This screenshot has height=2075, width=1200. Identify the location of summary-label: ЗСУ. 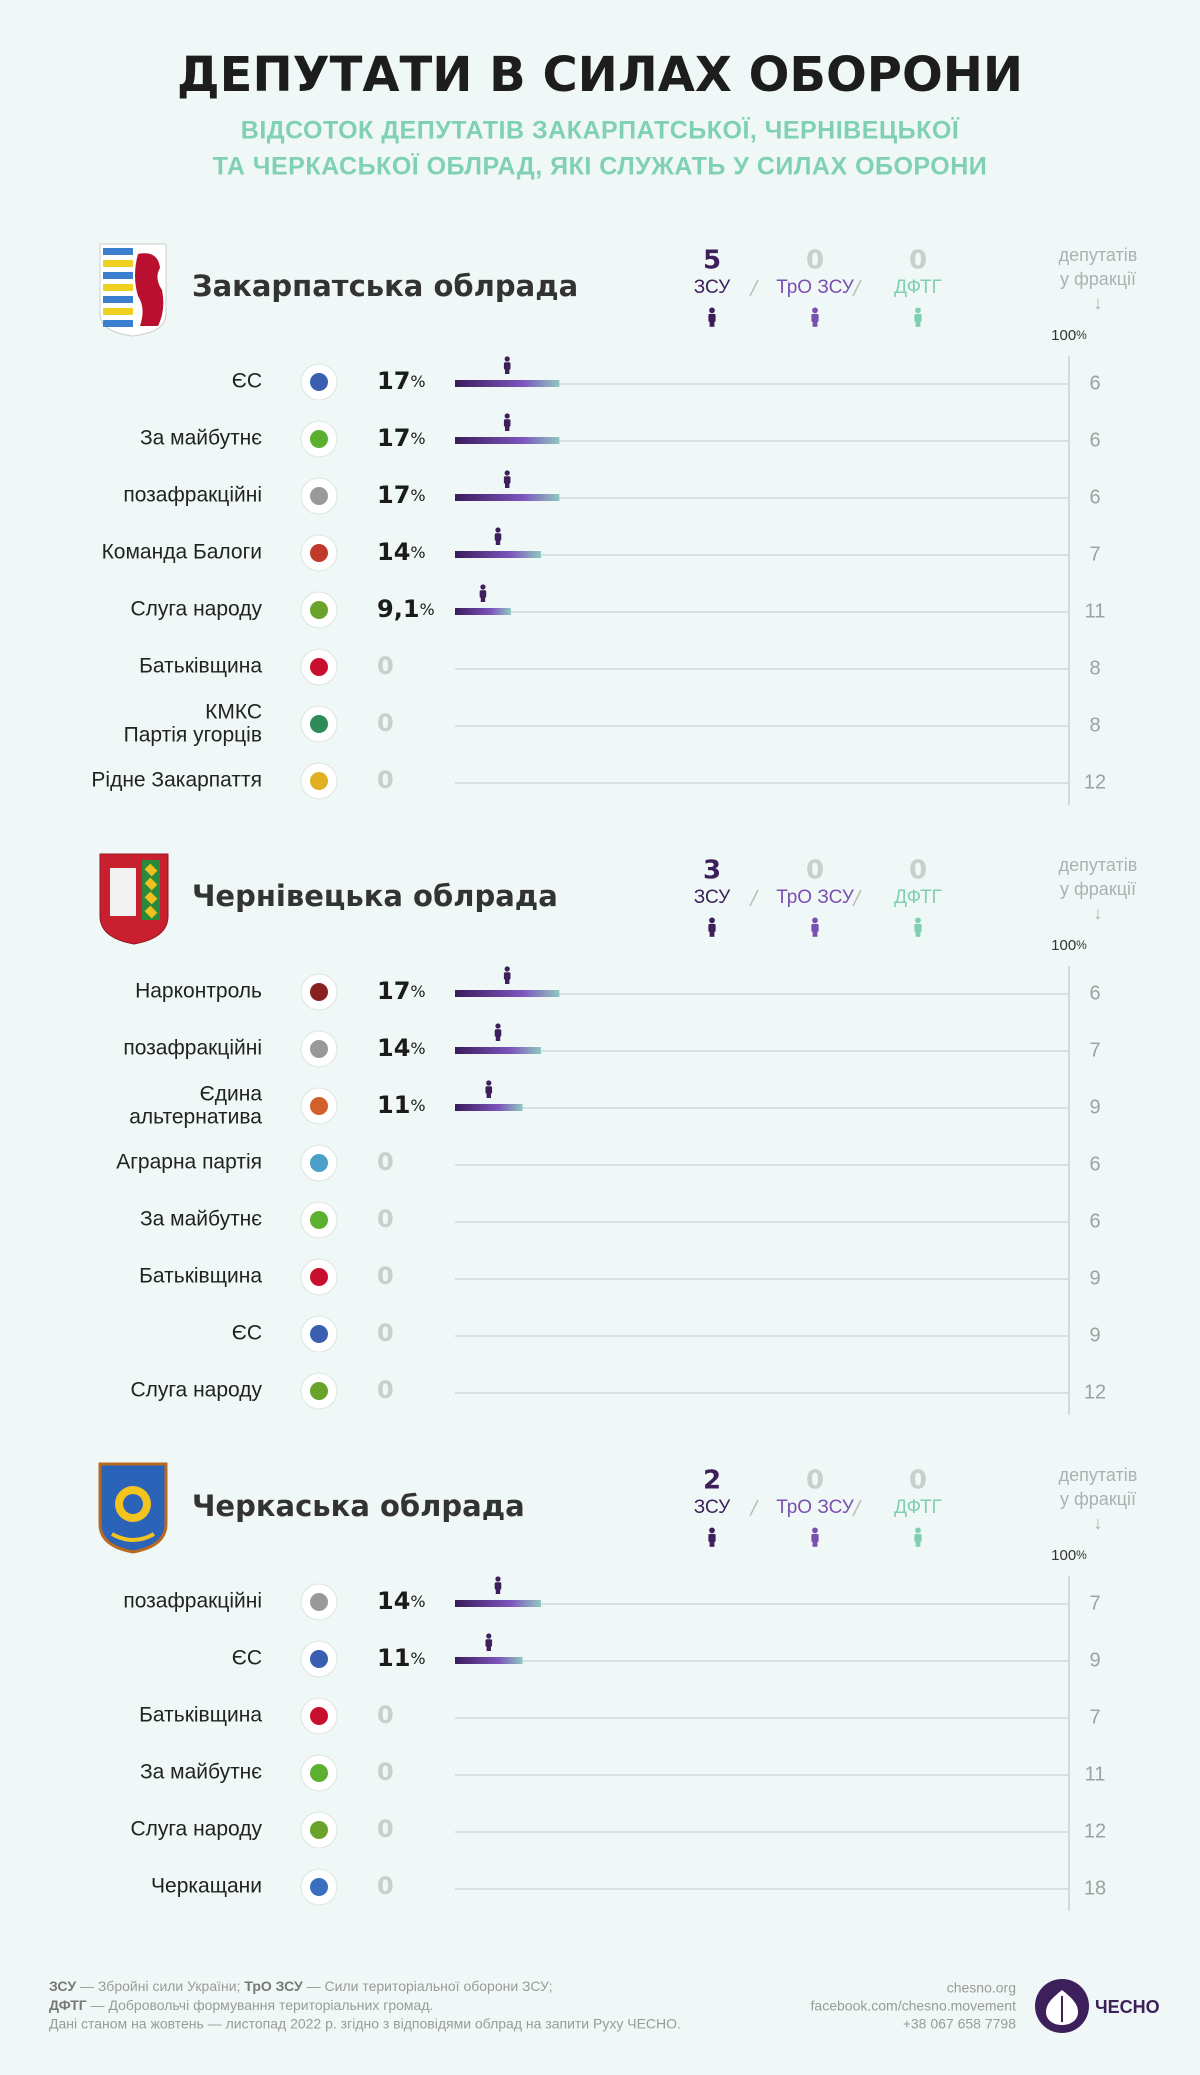
(712, 287).